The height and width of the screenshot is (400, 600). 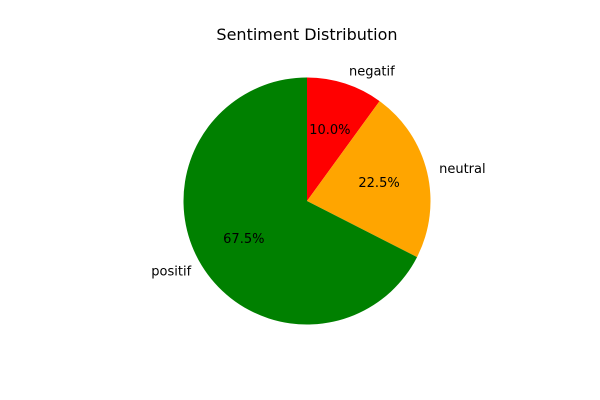 I want to click on slice-percent-neutral: 22.5%, so click(x=378, y=183).